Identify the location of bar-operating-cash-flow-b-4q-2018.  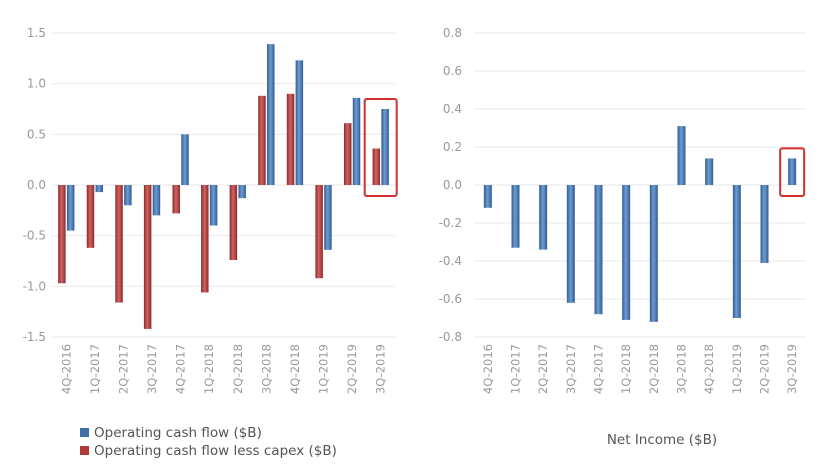
(299, 122).